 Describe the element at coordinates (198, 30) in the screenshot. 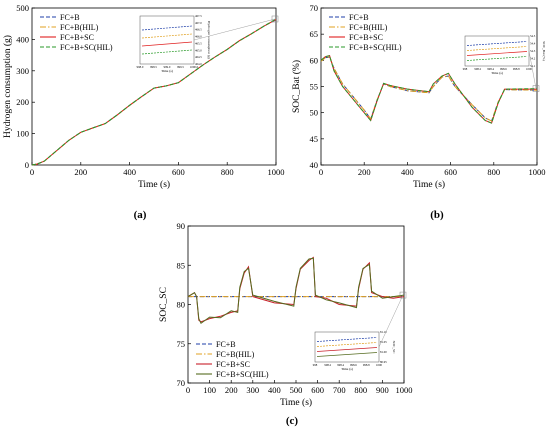

I see `inset-y-tick-label: 466.5` at that location.